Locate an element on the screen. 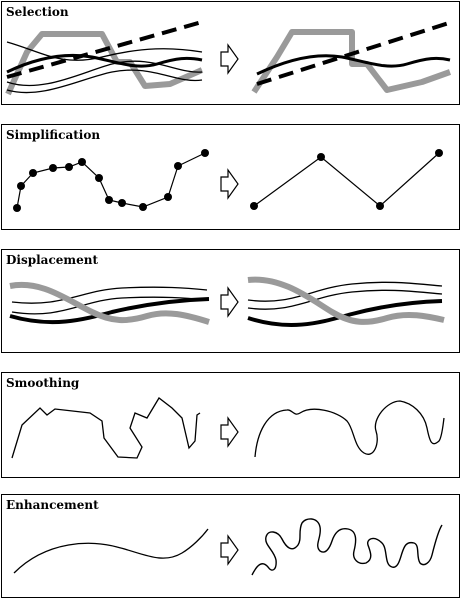 This screenshot has height=600, width=463. selection-illustration is located at coordinates (229, 58).